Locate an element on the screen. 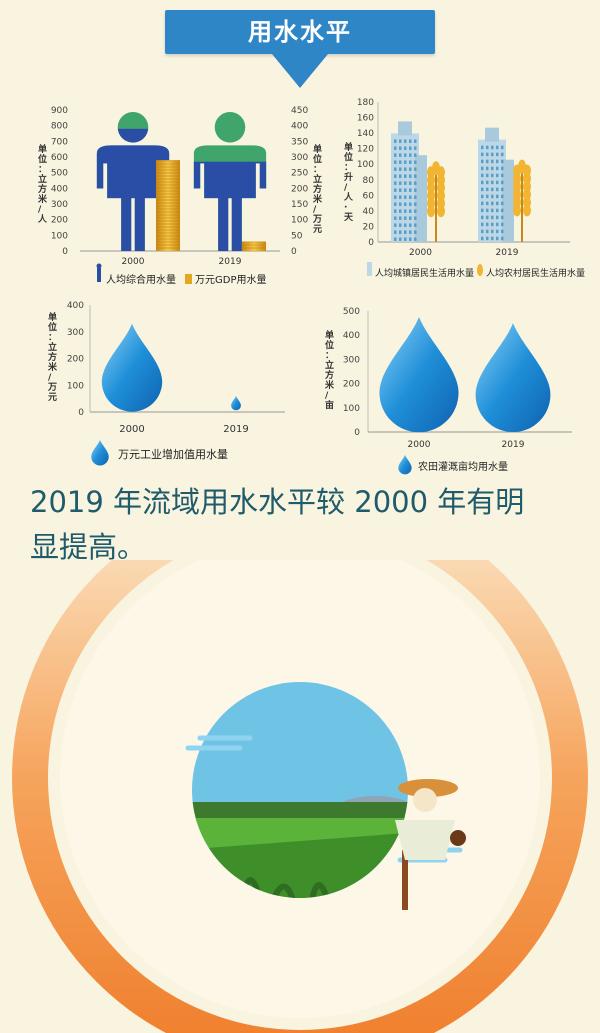 The height and width of the screenshot is (1033, 600). chart1-left-tick-label: 200 is located at coordinates (59, 221).